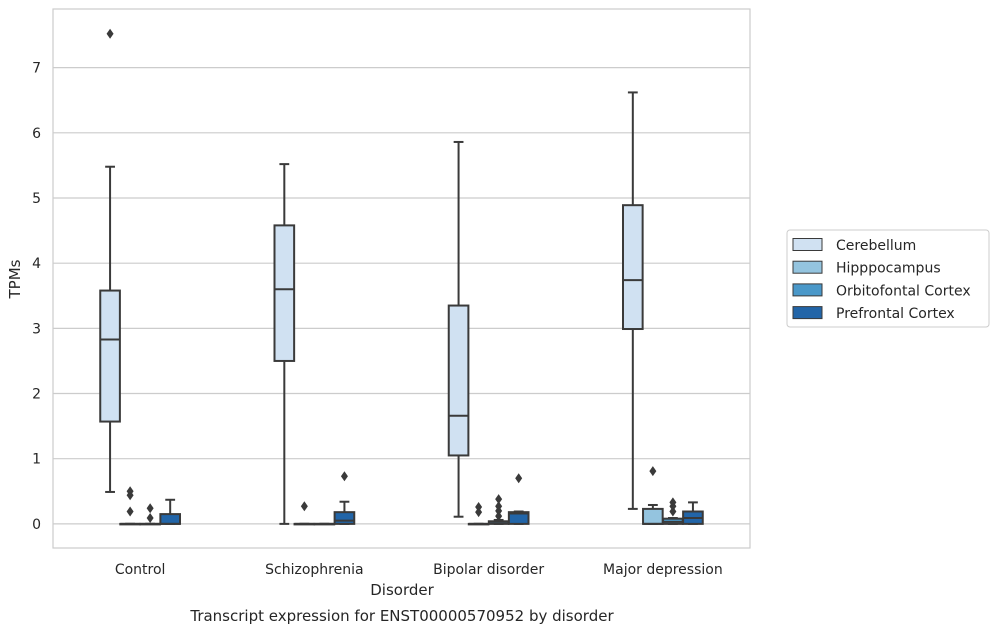 The width and height of the screenshot is (999, 634). I want to click on x-tick-label: Control, so click(140, 570).